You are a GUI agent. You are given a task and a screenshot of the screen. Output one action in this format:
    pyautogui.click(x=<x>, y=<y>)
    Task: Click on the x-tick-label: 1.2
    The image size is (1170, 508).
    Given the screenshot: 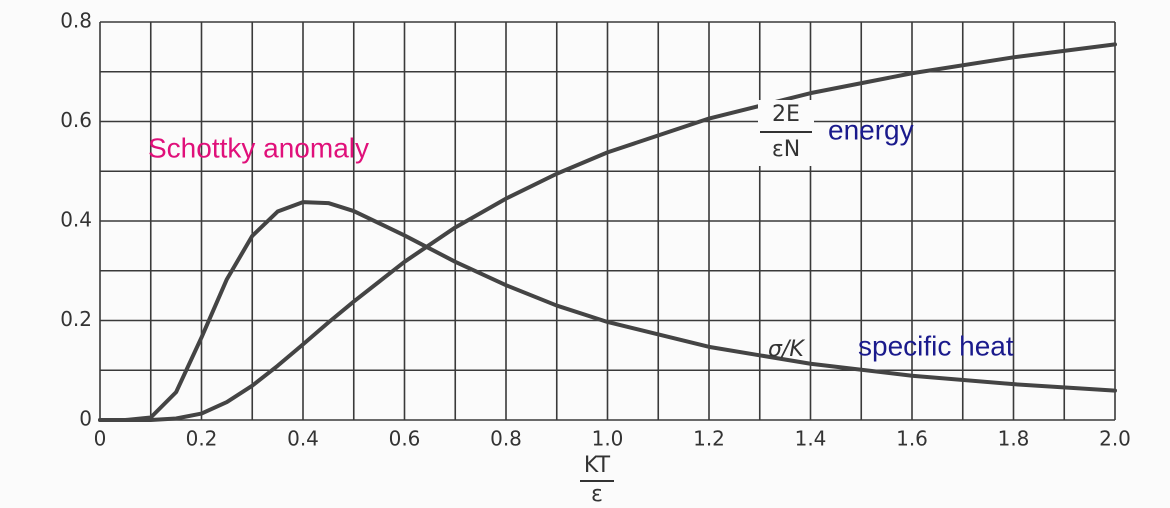 What is the action you would take?
    pyautogui.click(x=709, y=439)
    